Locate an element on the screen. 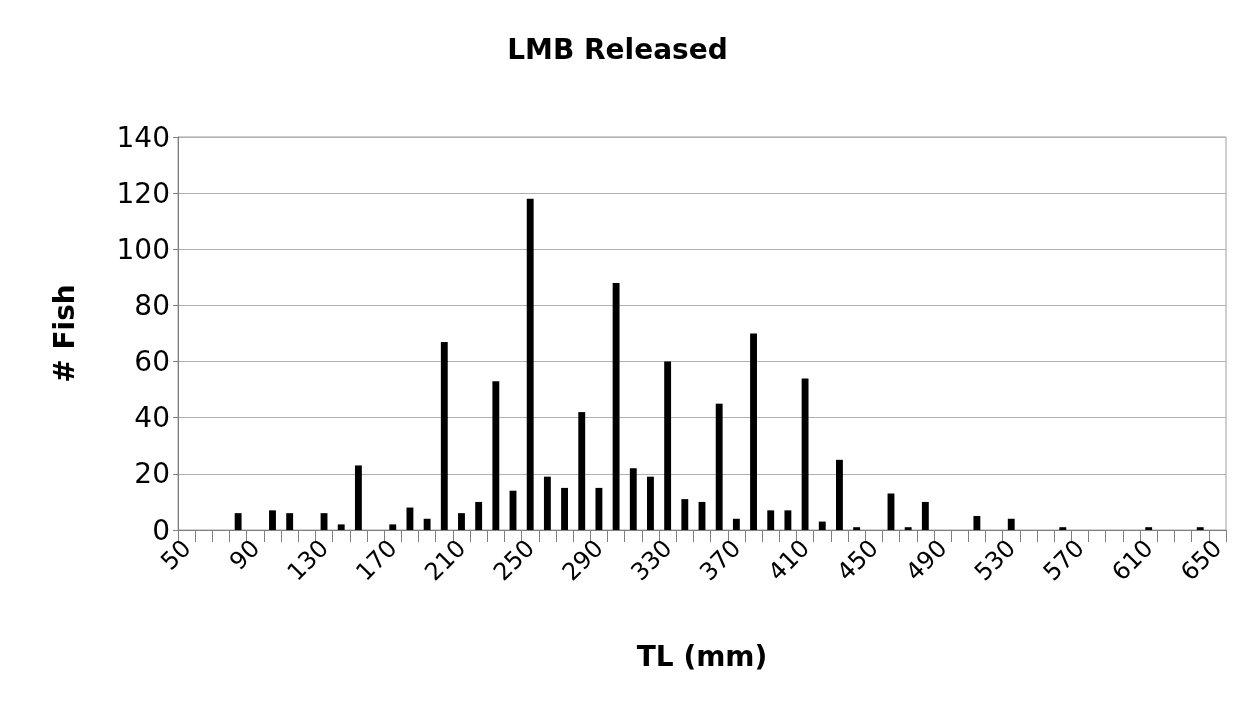 The image size is (1235, 713). y-tick-label: 20 is located at coordinates (152, 474).